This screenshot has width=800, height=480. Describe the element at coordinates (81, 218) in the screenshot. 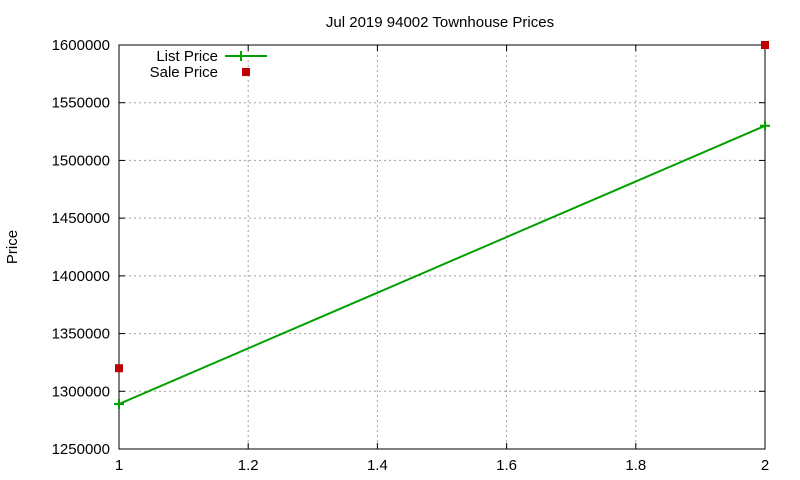

I see `y-tick-label: 1450000` at that location.